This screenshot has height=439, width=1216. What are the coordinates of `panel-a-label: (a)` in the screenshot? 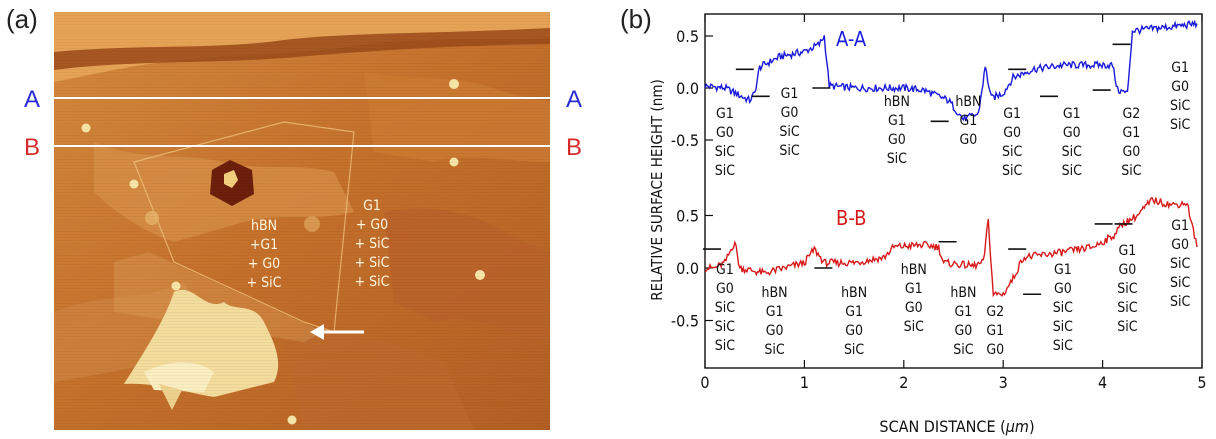 It's located at (22, 19).